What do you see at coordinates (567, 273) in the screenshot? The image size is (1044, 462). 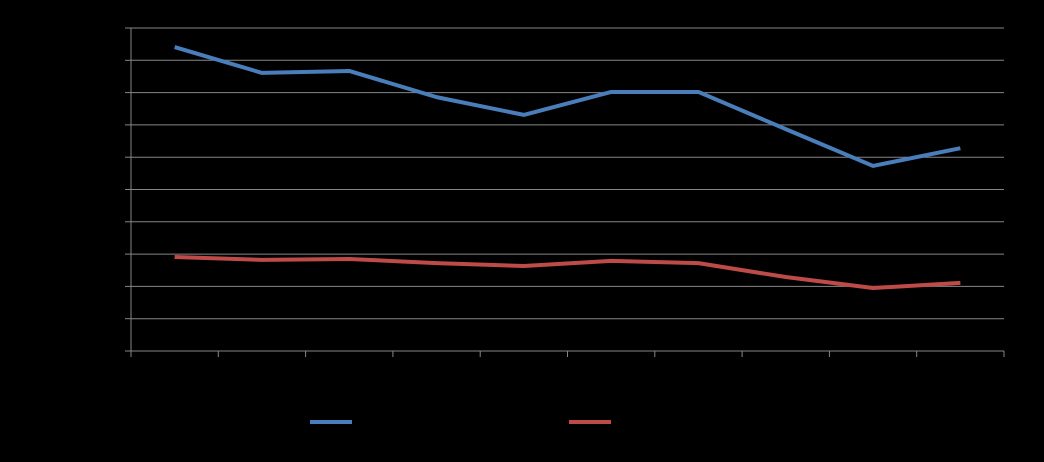 I see `series-line` at bounding box center [567, 273].